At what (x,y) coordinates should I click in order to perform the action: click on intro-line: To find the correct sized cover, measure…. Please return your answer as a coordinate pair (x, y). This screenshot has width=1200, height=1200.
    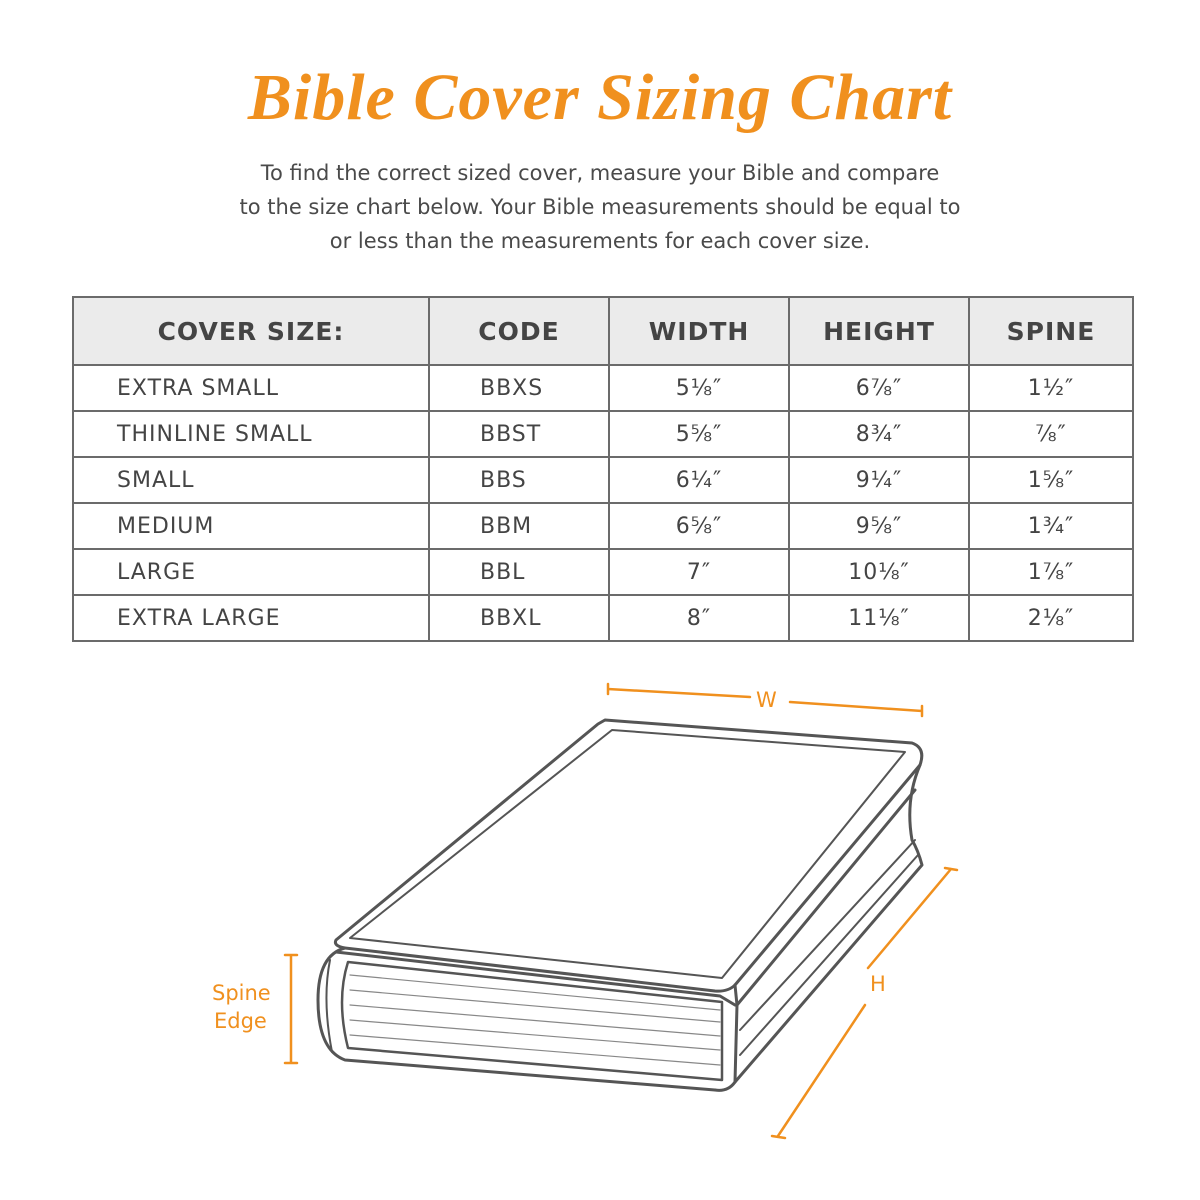
    Looking at the image, I should click on (600, 173).